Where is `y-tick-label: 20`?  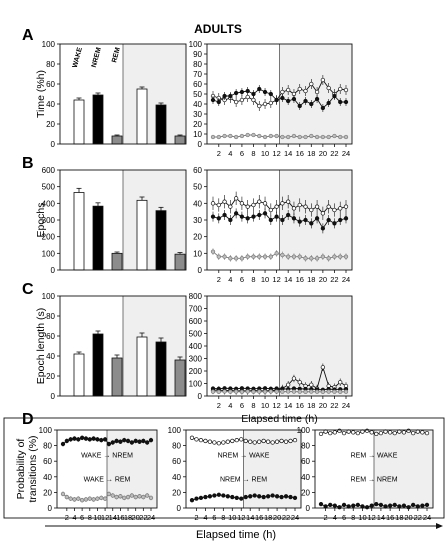
y-tick-label: 20 is located at coordinates (47, 492).